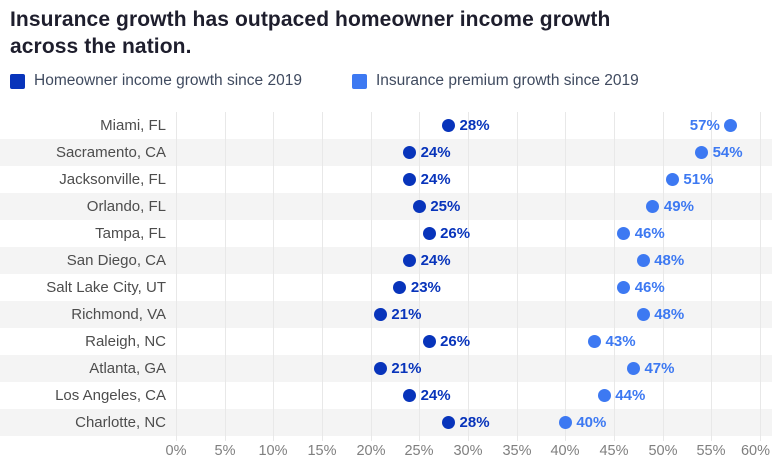 The image size is (772, 473). Describe the element at coordinates (565, 451) in the screenshot. I see `x-axis-tick-label: 40%` at that location.